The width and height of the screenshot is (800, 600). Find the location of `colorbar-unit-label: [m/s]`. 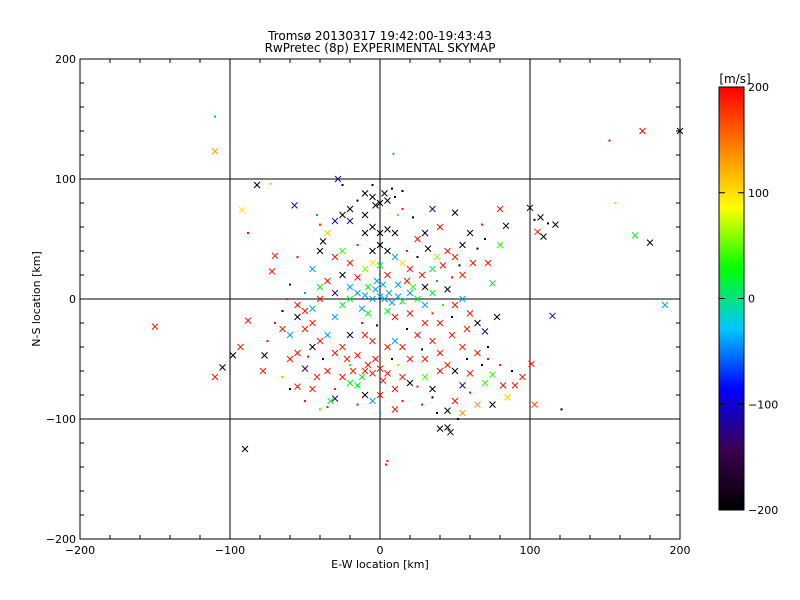

colorbar-unit-label: [m/s] is located at coordinates (734, 79).